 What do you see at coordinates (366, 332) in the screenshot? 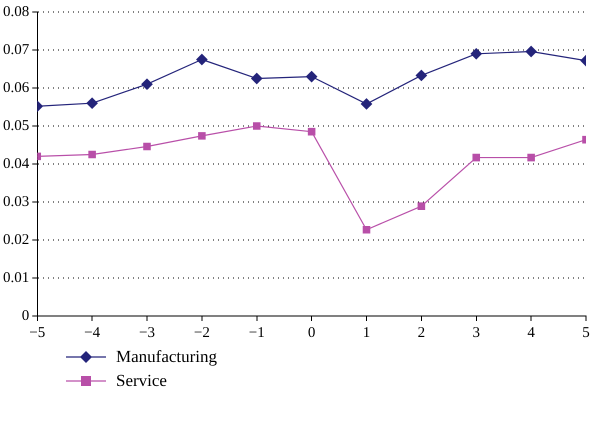
I see `x-tick-label: 1` at bounding box center [366, 332].